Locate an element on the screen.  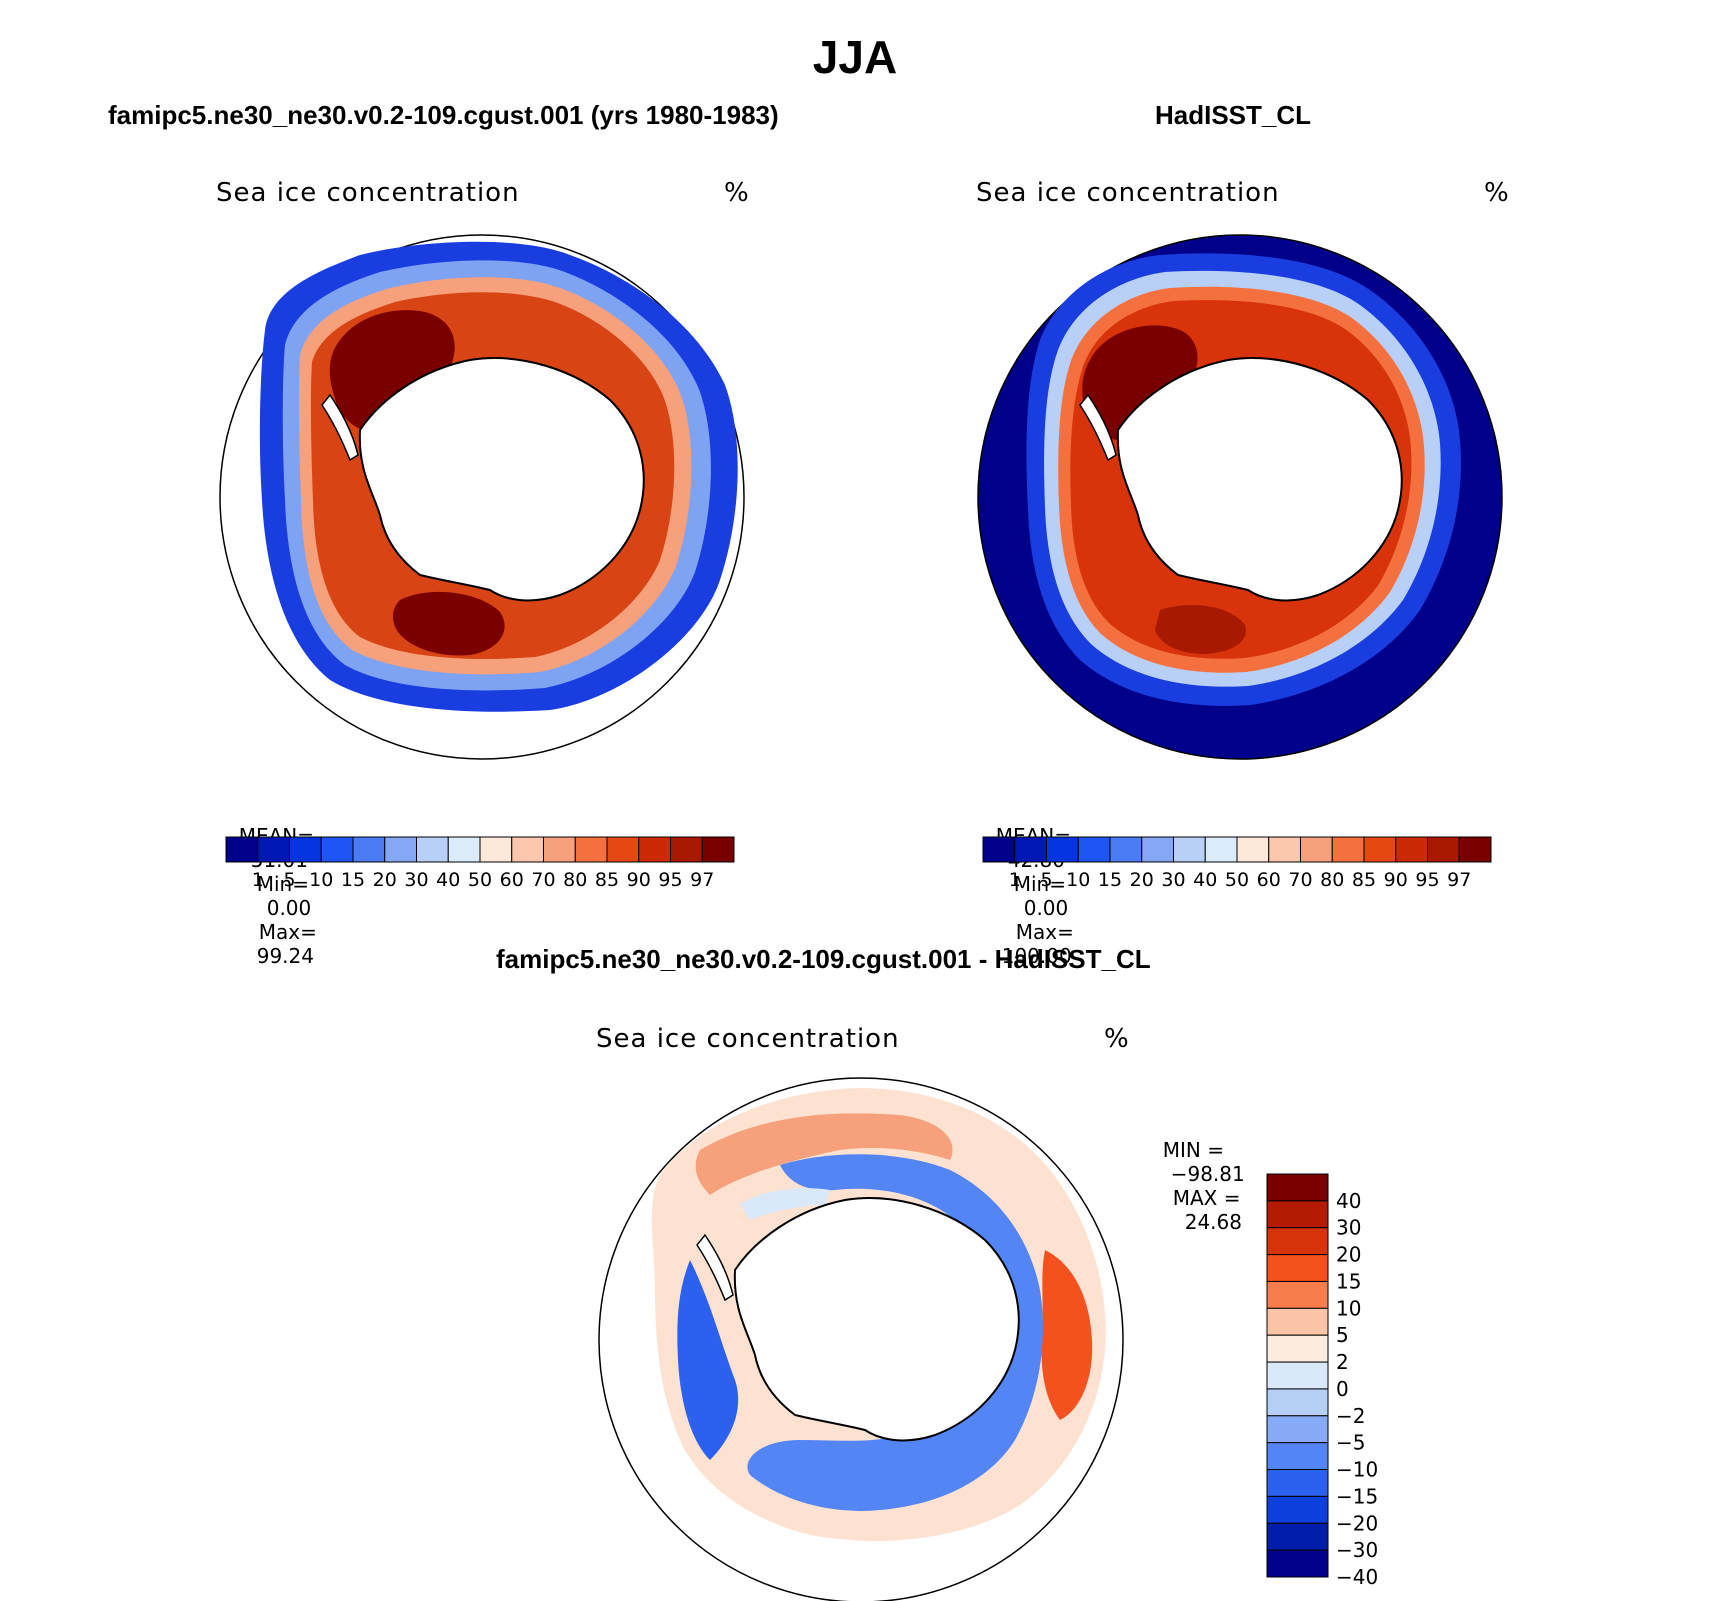
stats-obs: MEAN= 42.80 Min= 0.00 Max= 100.00 is located at coordinates (1028, 884).